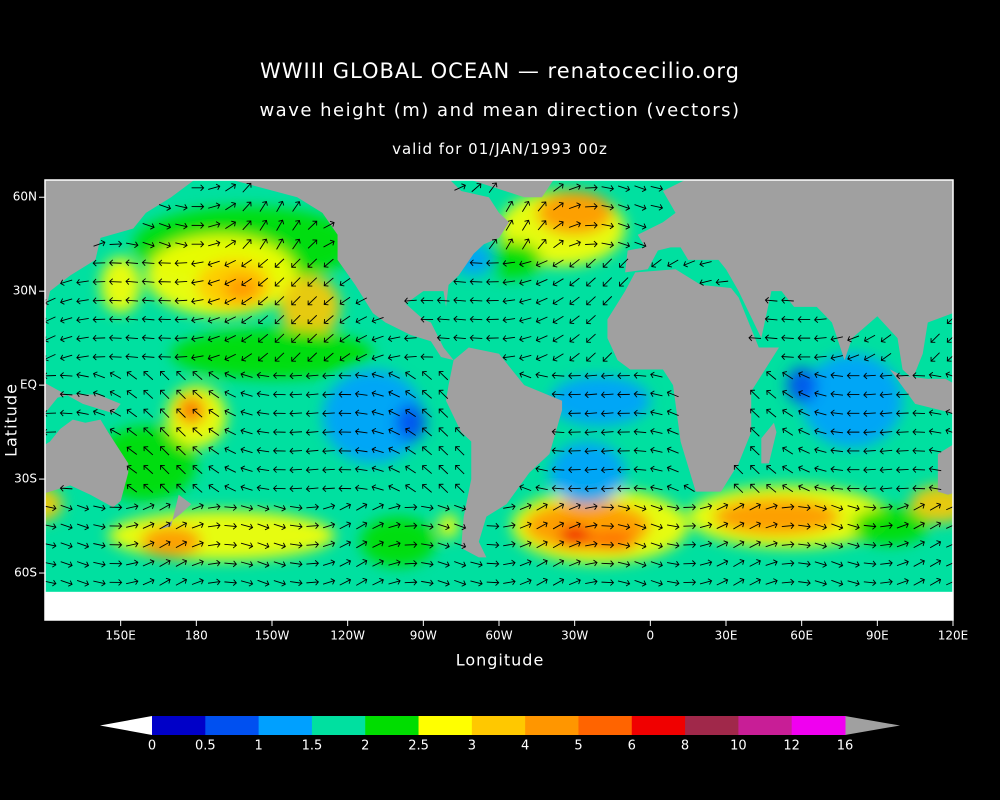  Describe the element at coordinates (312, 746) in the screenshot. I see `colorbar-label: 1.5` at that location.